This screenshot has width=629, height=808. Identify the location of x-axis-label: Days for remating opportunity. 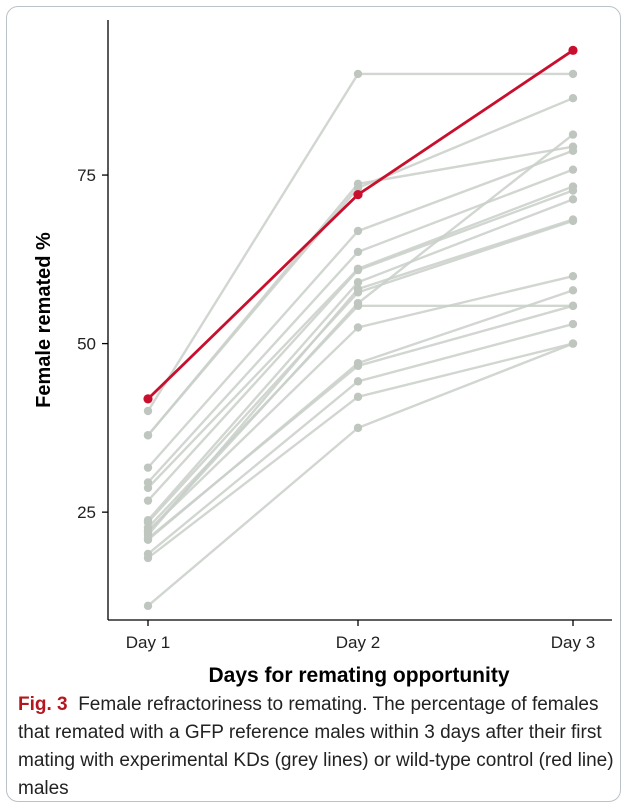
(358, 675).